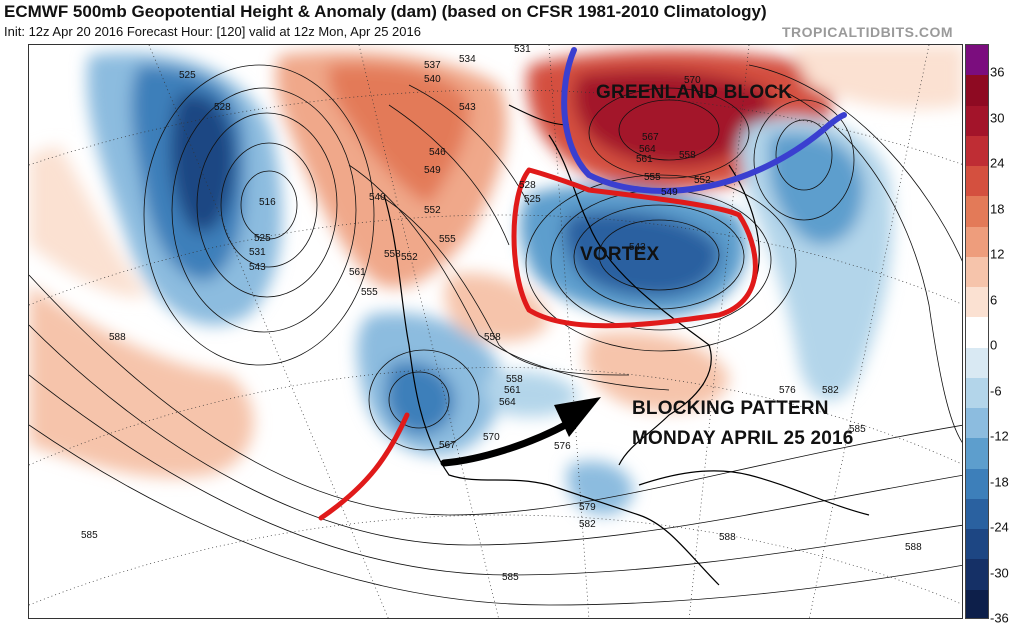 This screenshot has height=639, width=1019. Describe the element at coordinates (600, 488) in the screenshot. I see `gulf-cool` at that location.